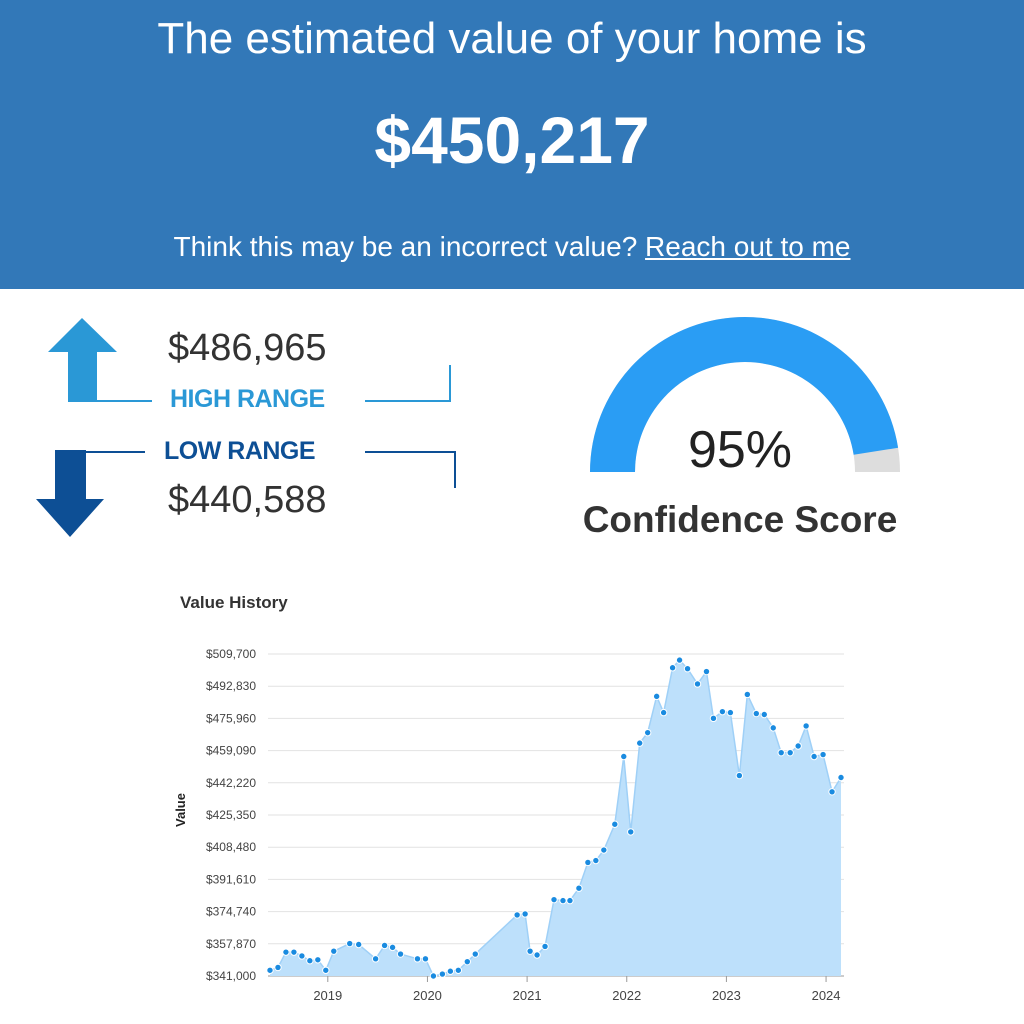 The image size is (1024, 1024). I want to click on high-range-value: $486,965, so click(247, 348).